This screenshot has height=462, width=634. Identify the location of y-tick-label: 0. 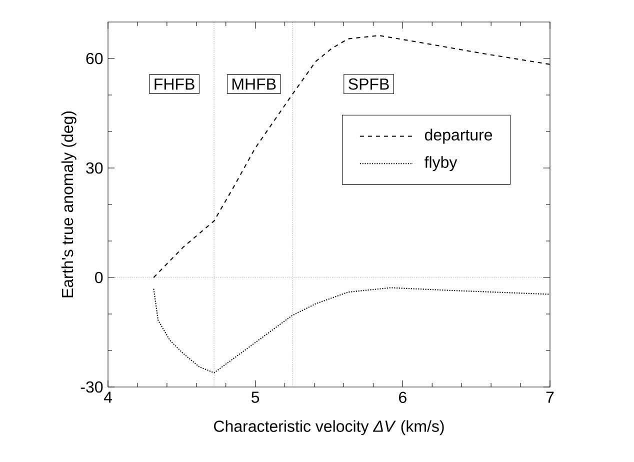
(99, 278).